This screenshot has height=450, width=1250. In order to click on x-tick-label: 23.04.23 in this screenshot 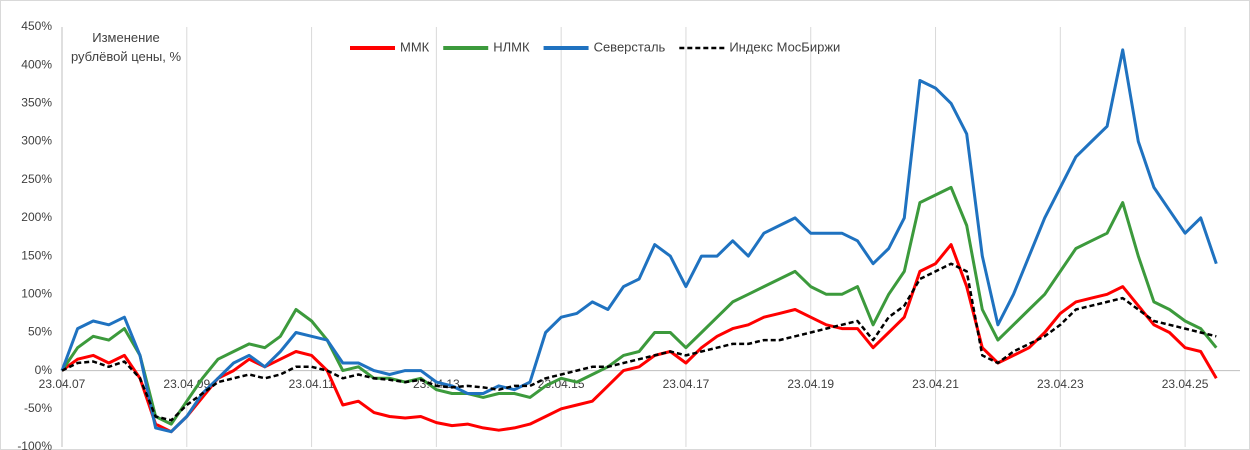, I will do `click(1060, 384)`.